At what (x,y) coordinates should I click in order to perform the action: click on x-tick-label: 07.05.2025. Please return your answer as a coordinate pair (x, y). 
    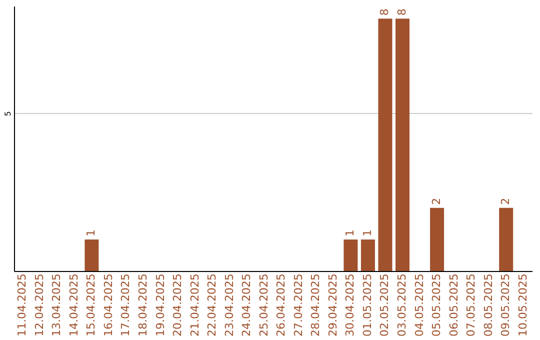
    Looking at the image, I should click on (471, 305).